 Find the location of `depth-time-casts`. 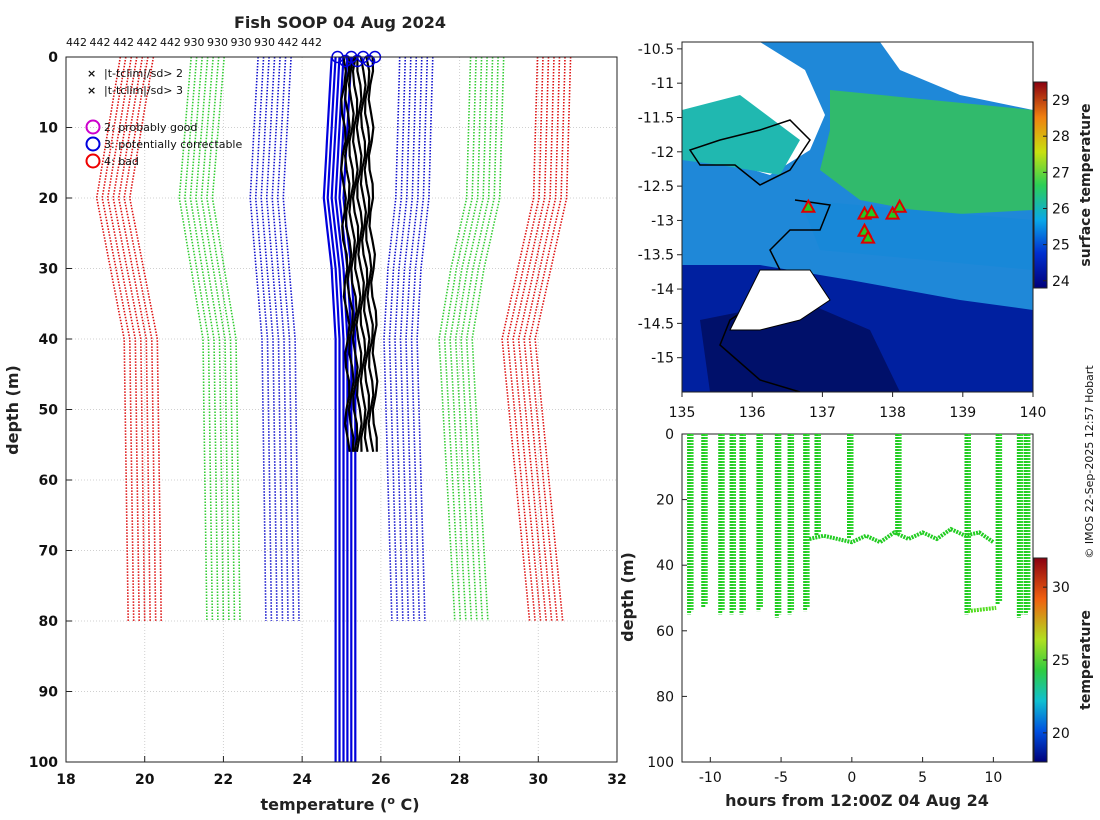

depth-time-casts is located at coordinates (859, 526).